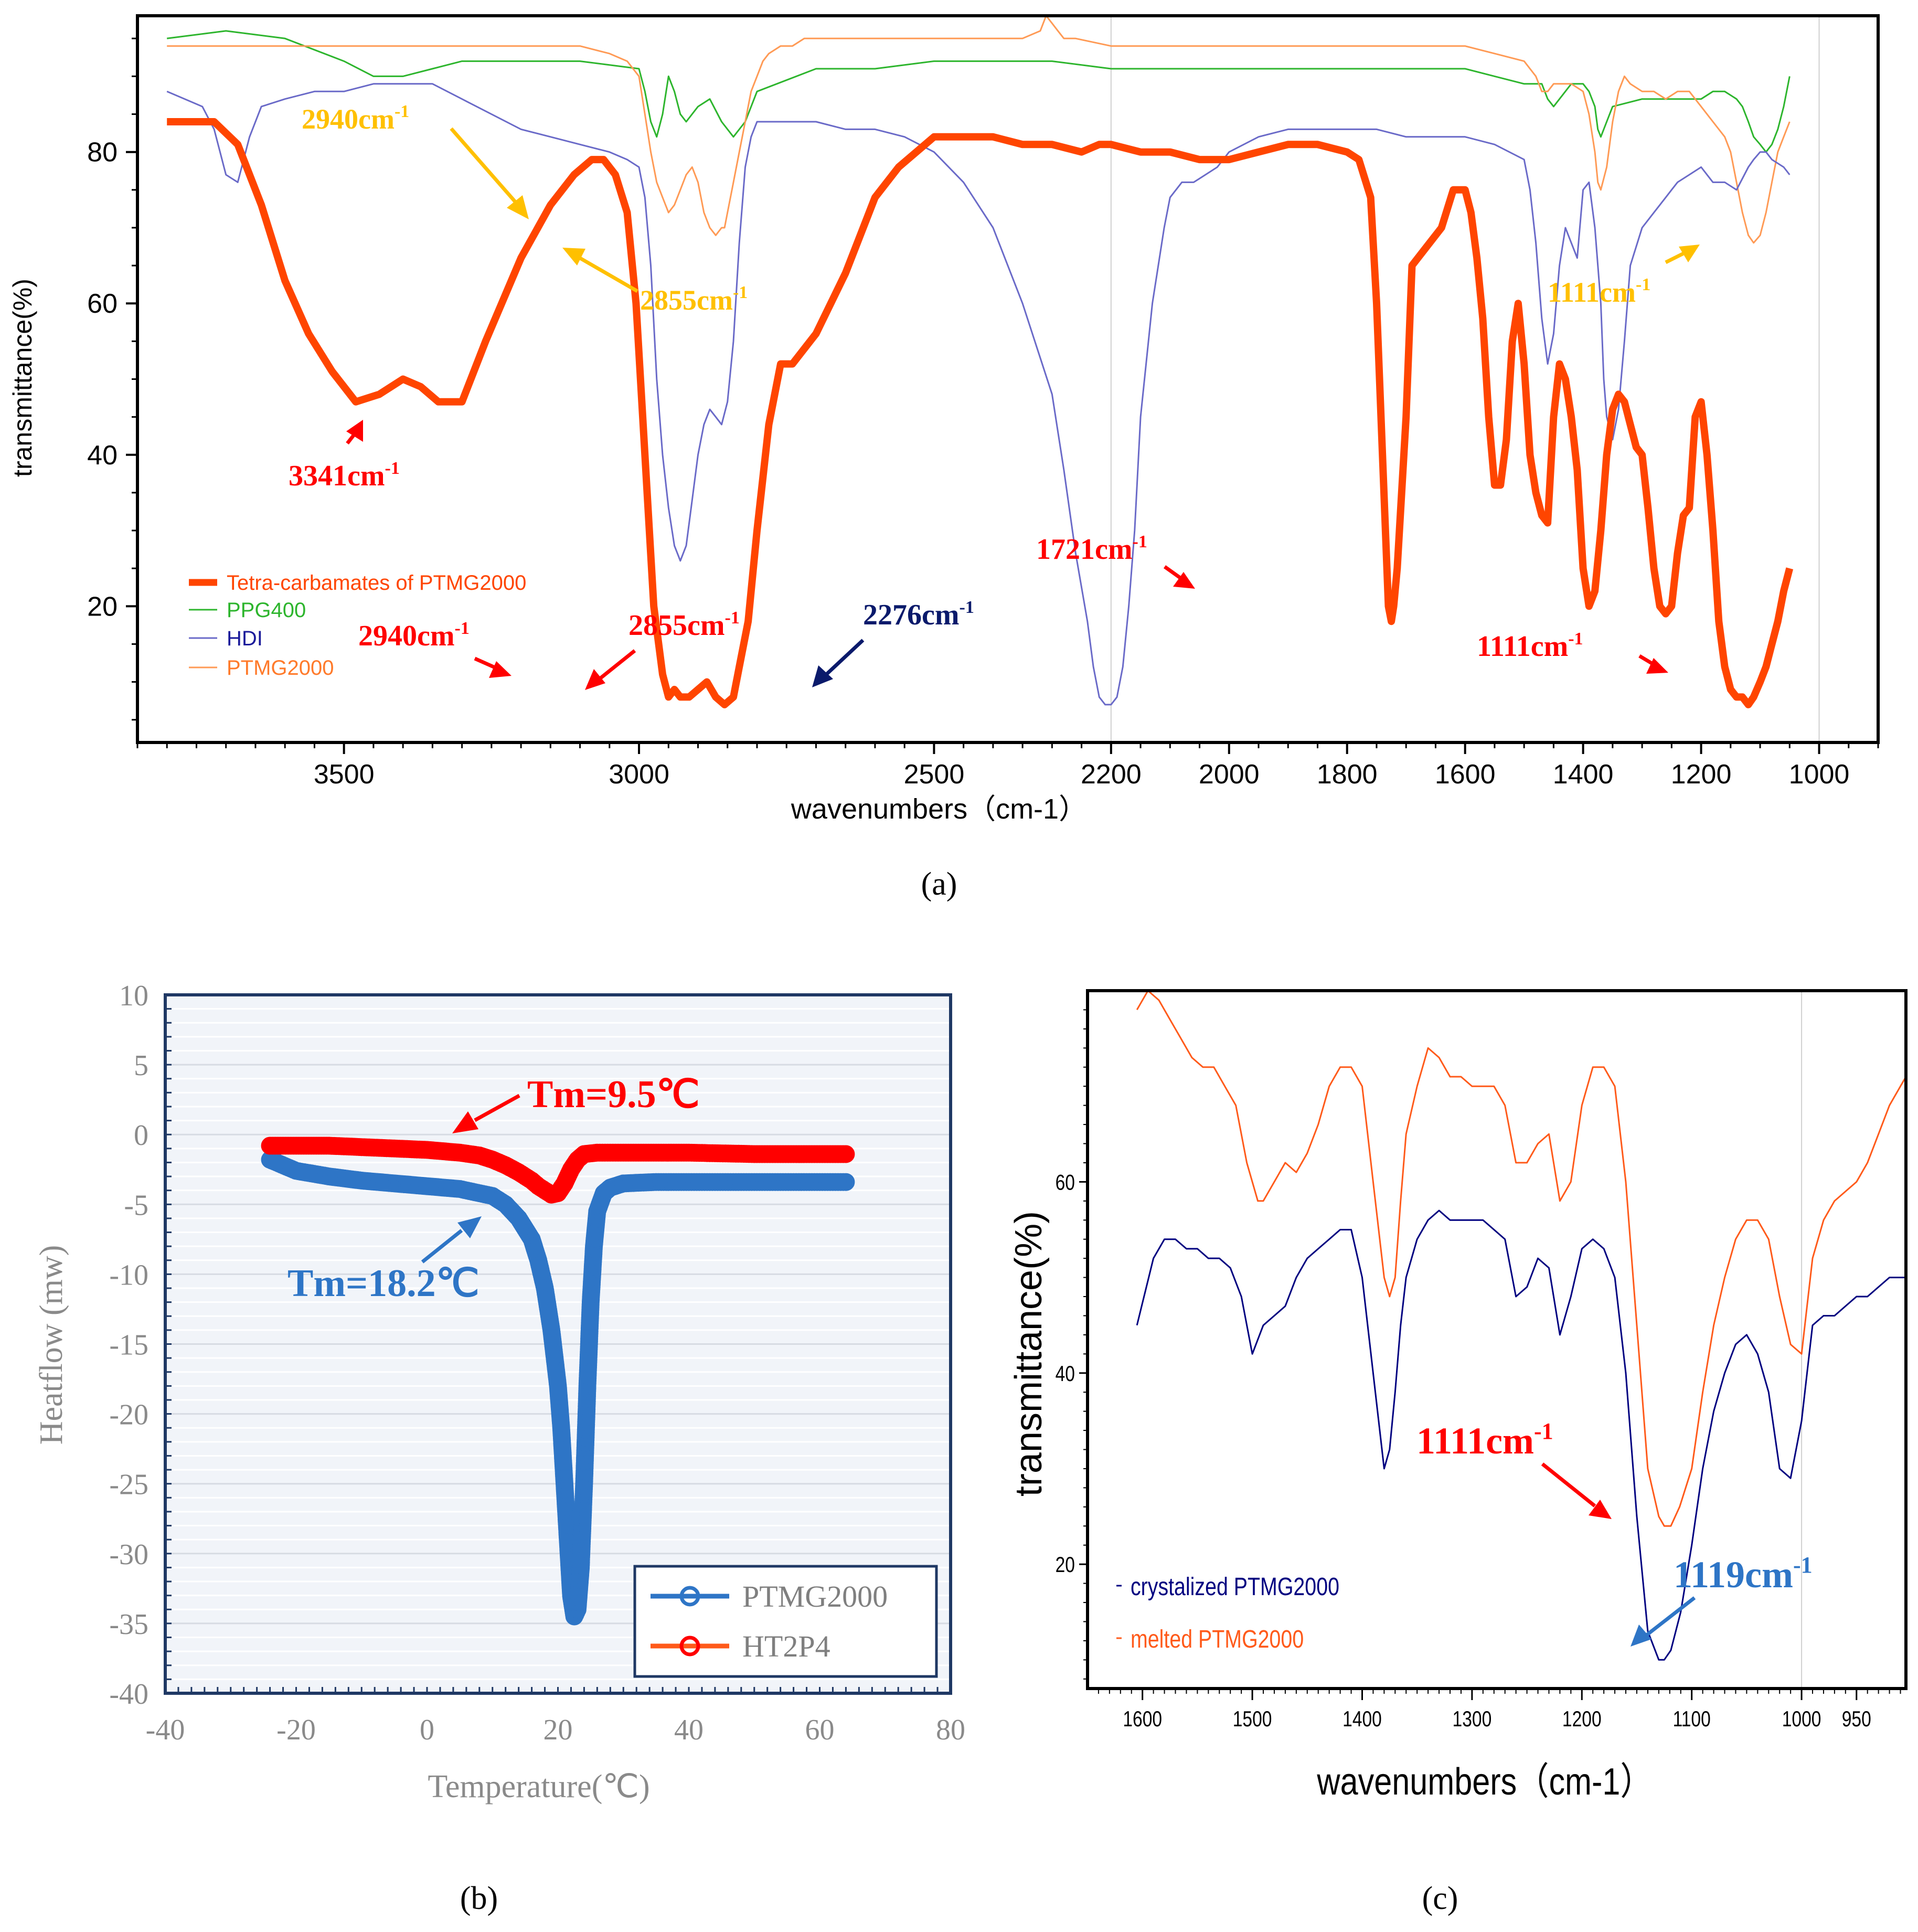  What do you see at coordinates (1472, 1720) in the screenshot?
I see `panel-c-xtick-label: 1300` at bounding box center [1472, 1720].